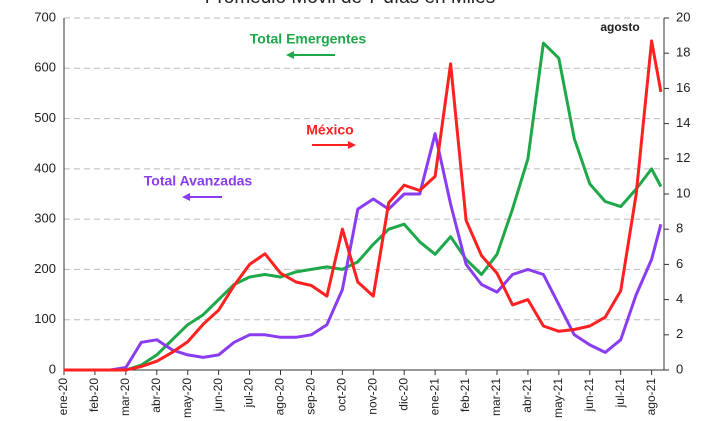 This screenshot has height=421, width=708. What do you see at coordinates (45, 117) in the screenshot?
I see `y-tick-label: 500` at bounding box center [45, 117].